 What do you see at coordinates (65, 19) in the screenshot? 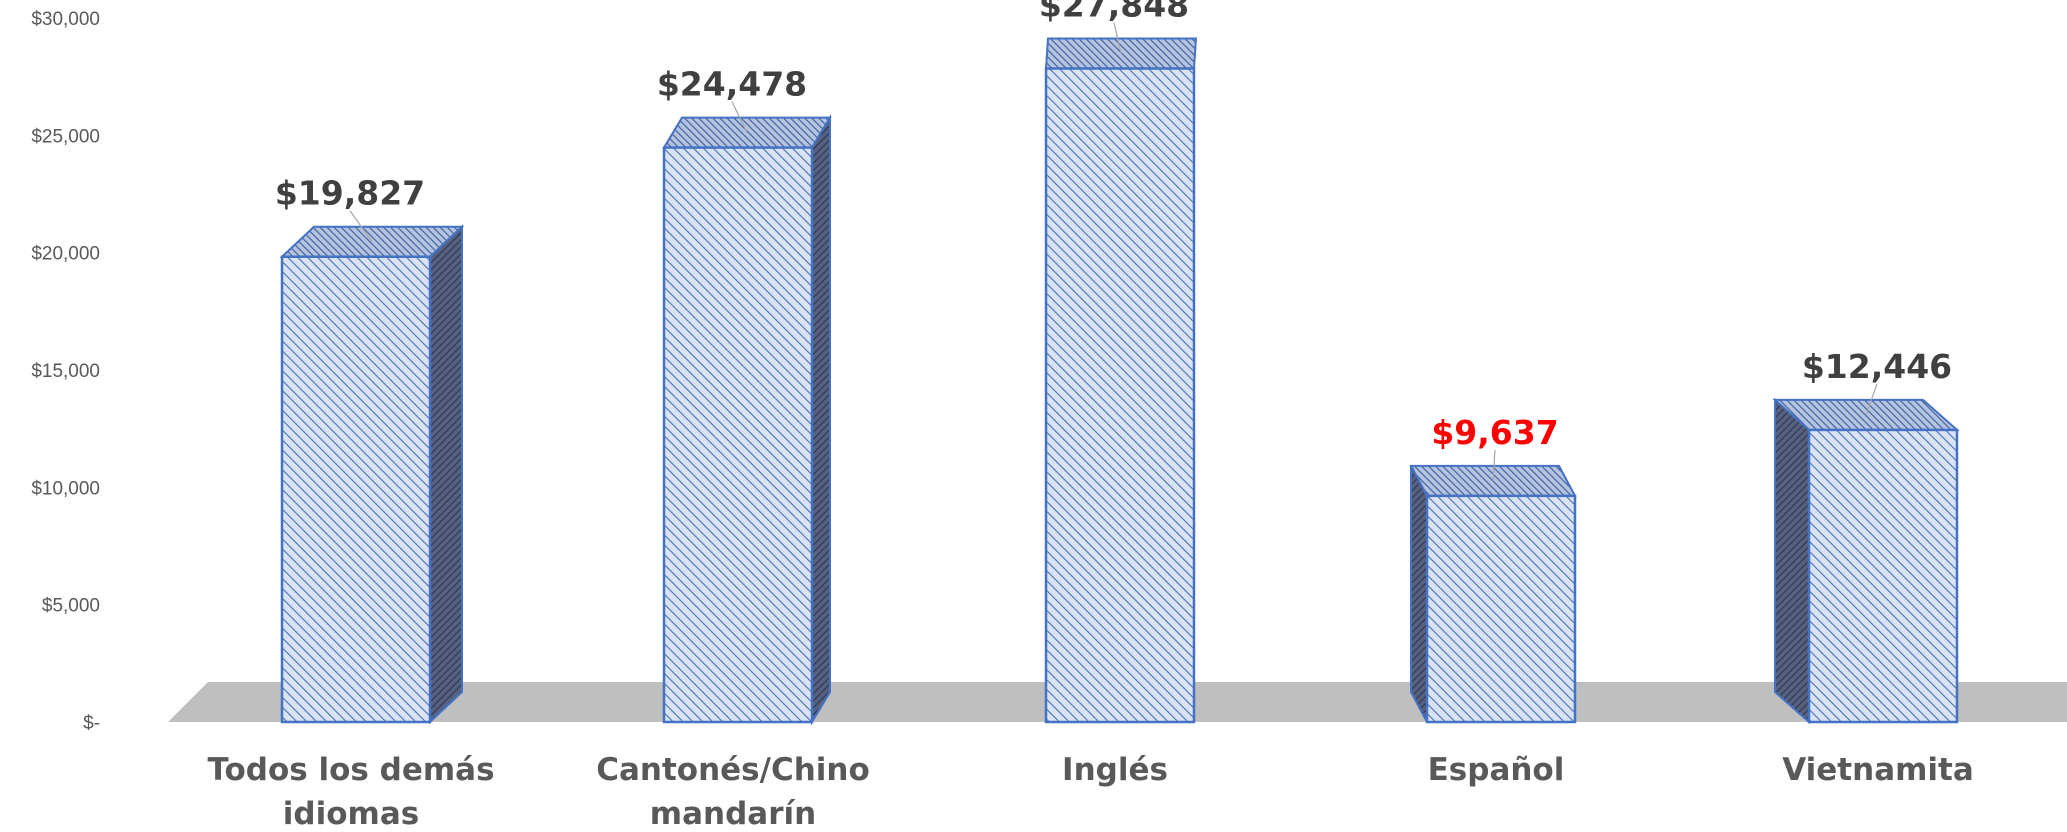
I see `y-tick-label: $30,000` at bounding box center [65, 19].